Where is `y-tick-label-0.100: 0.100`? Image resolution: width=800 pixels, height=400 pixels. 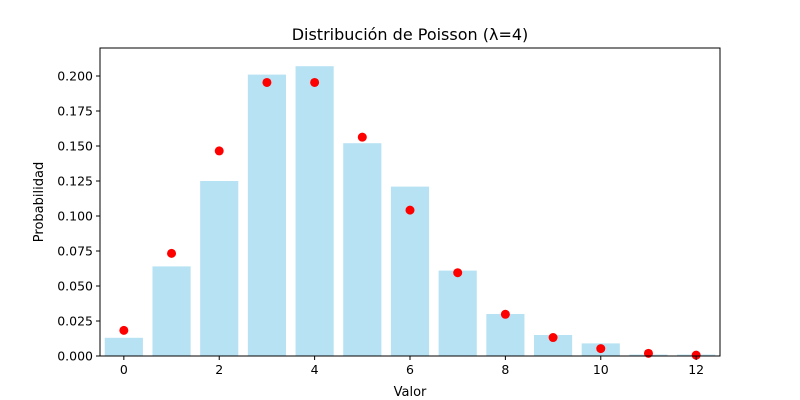 y-tick-label-0.100: 0.100 is located at coordinates (75, 216).